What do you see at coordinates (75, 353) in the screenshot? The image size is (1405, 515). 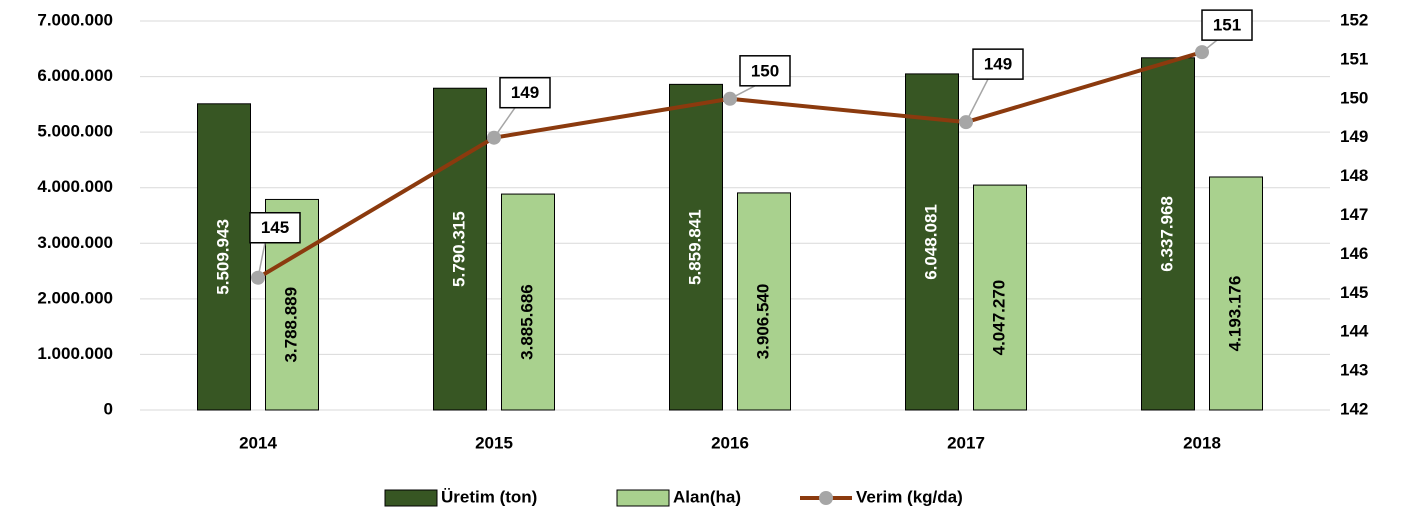 I see `y-tick-label: 1.000.000` at bounding box center [75, 353].